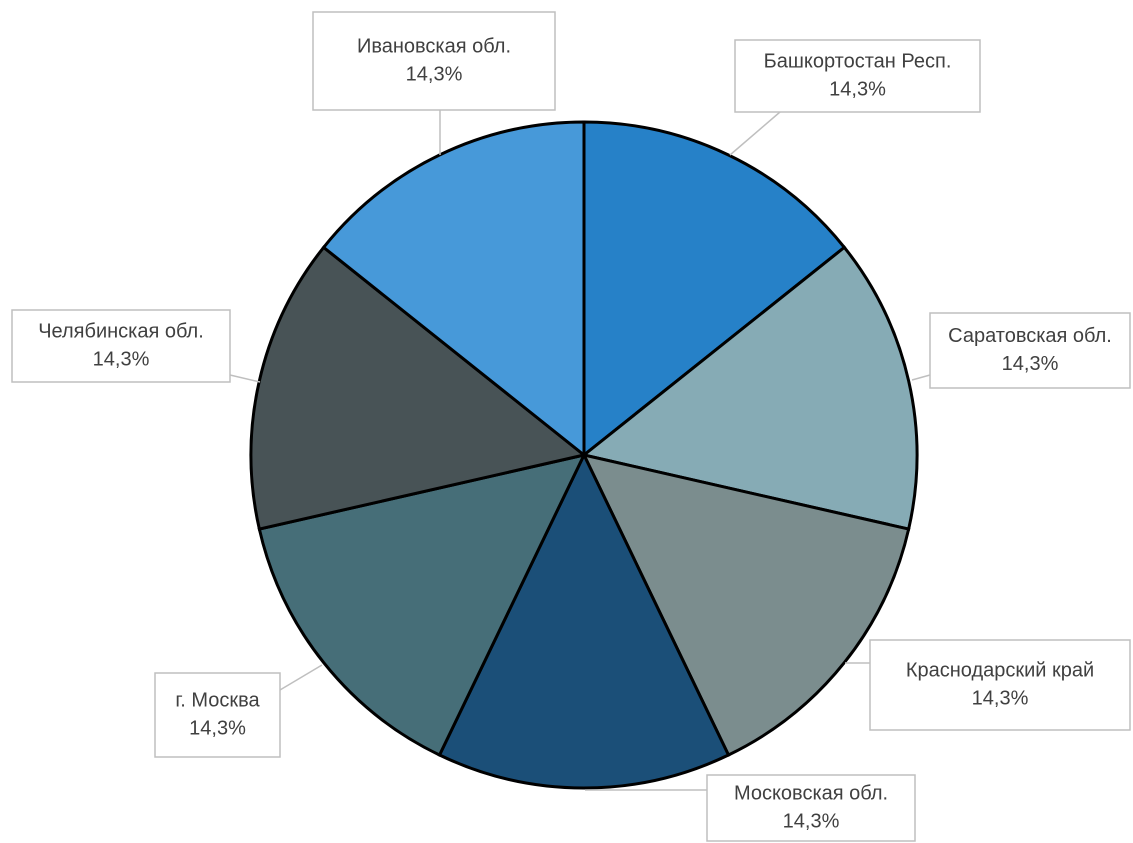 This screenshot has width=1133, height=843. What do you see at coordinates (1000, 670) in the screenshot?
I see `category-label: Краснодарский край` at bounding box center [1000, 670].